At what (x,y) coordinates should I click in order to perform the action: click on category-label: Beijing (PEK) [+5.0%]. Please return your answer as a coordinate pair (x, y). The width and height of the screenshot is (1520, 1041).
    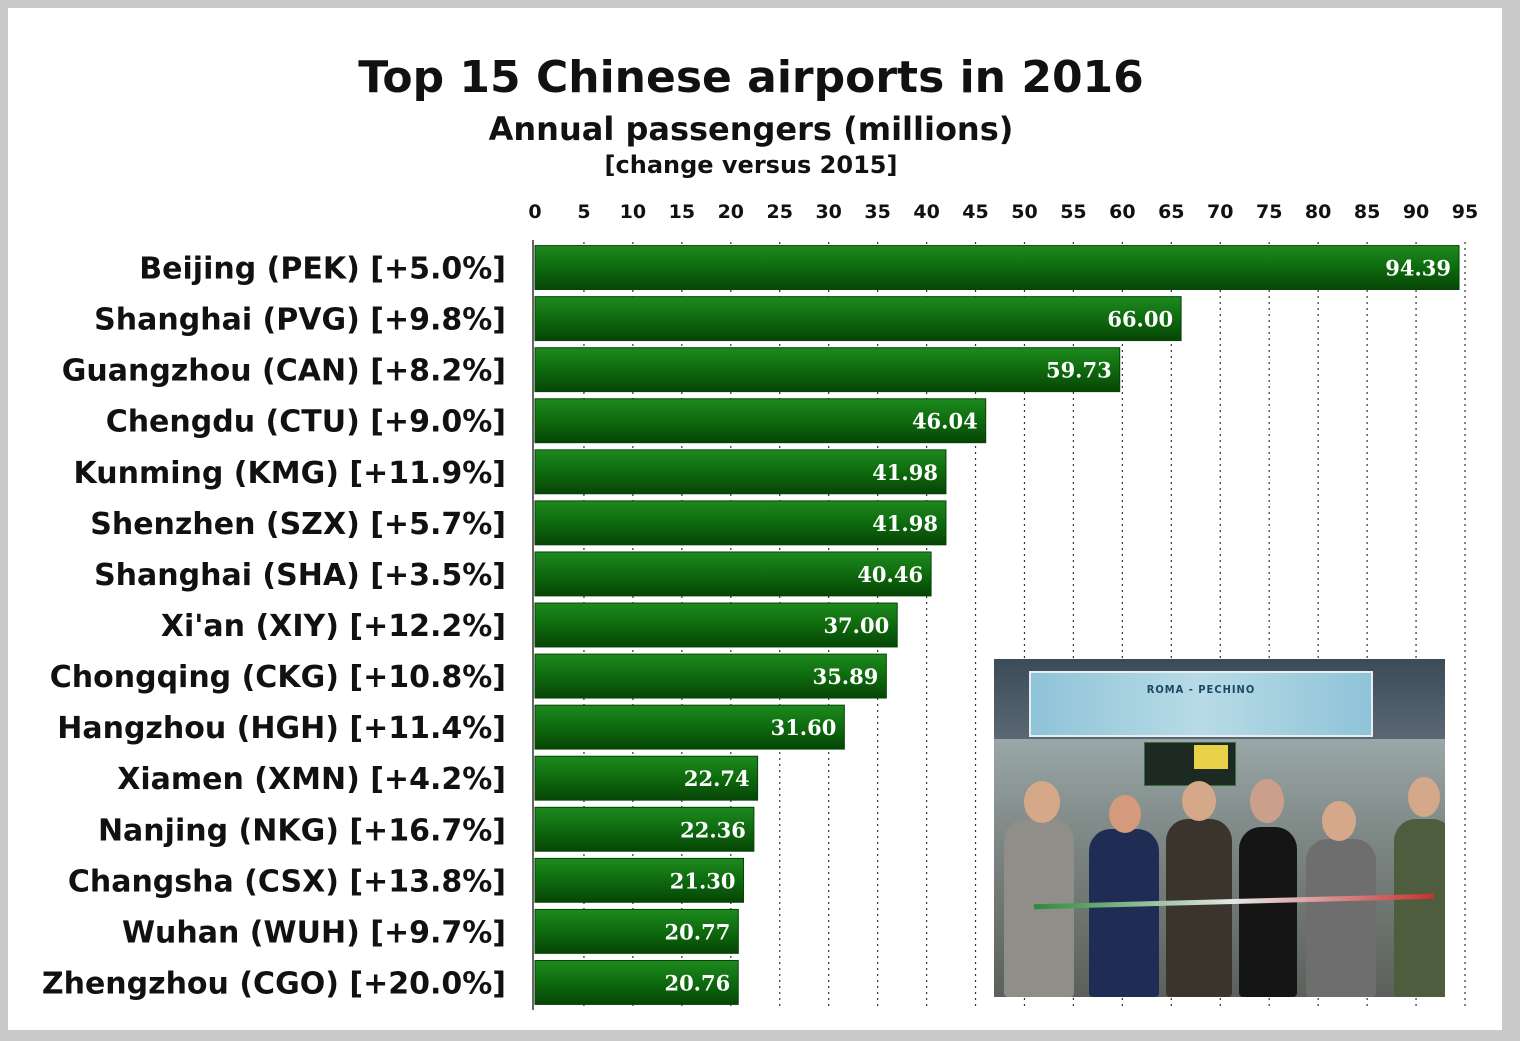
    Looking at the image, I should click on (322, 269).